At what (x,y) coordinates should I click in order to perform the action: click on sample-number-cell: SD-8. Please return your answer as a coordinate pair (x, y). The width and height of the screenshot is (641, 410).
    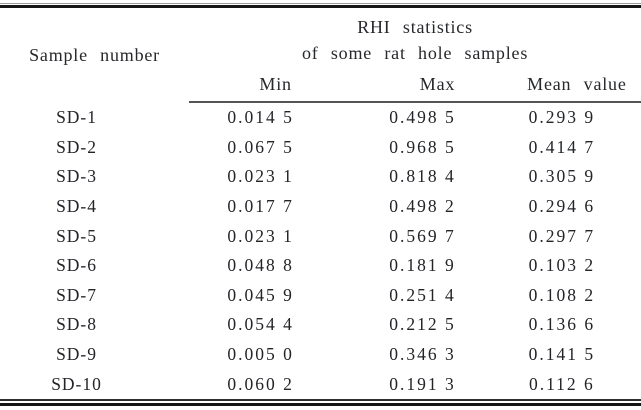
    Looking at the image, I should click on (77, 324).